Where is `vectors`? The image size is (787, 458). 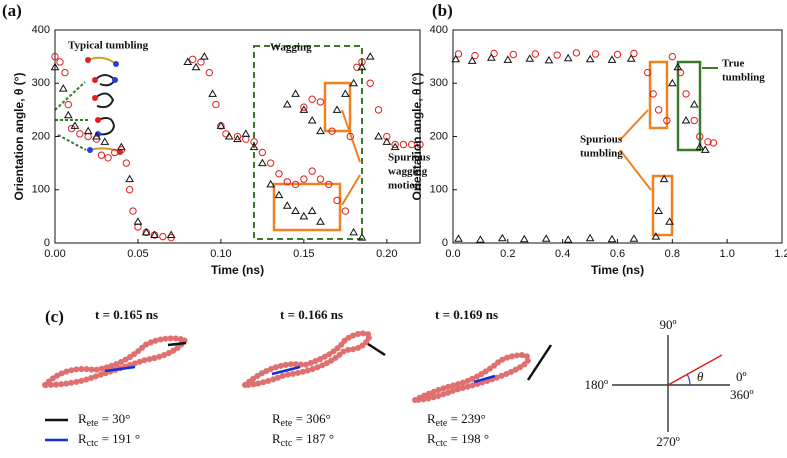
vectors is located at coordinates (299, 391).